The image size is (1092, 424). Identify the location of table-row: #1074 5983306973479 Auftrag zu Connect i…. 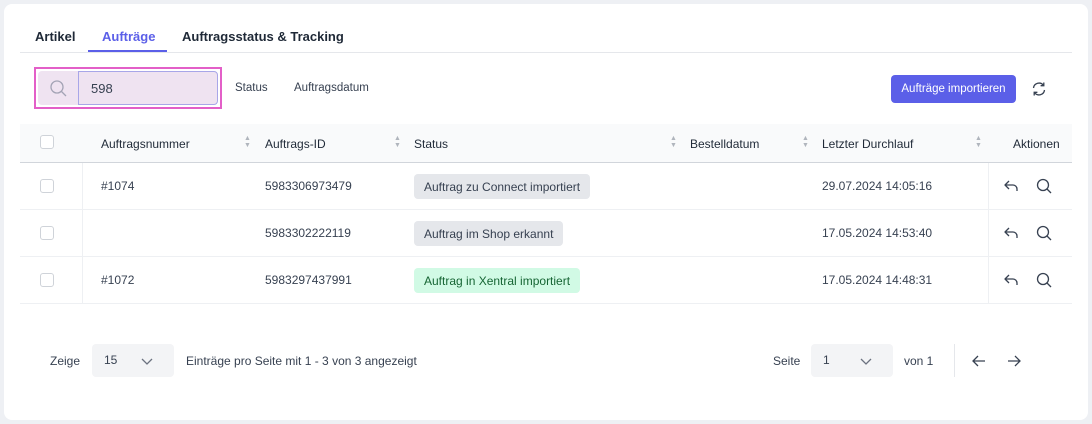
(546, 186).